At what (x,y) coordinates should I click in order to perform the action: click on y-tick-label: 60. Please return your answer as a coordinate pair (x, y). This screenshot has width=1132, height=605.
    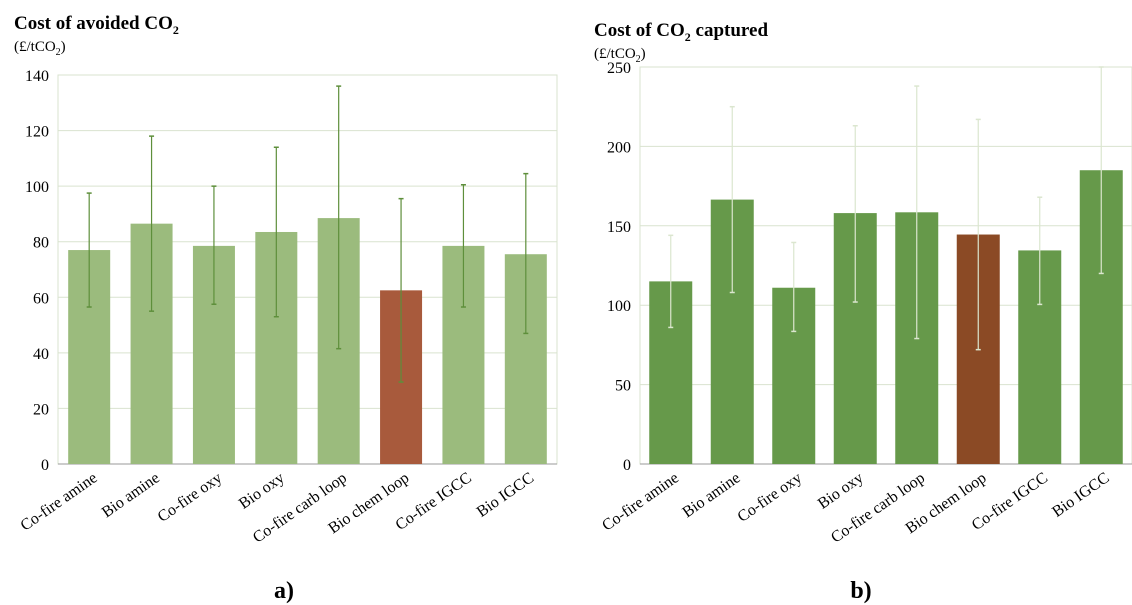
    Looking at the image, I should click on (41, 298).